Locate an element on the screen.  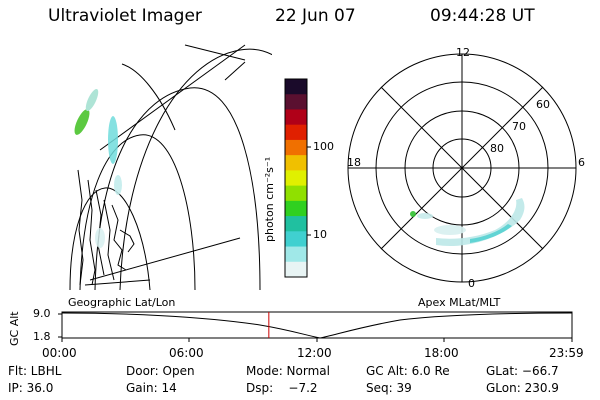
geo-panel-label: Geographic Lat/Lon is located at coordinates (122, 302).